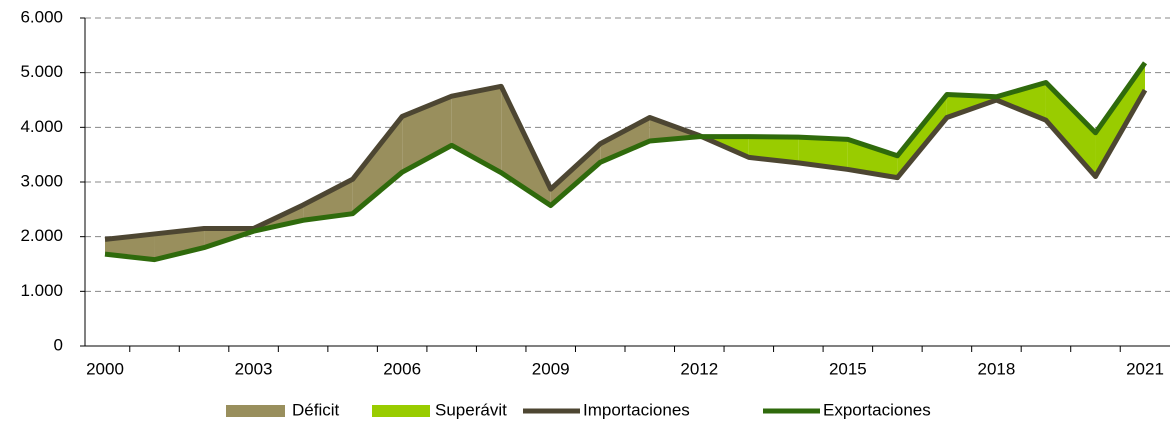 The image size is (1176, 429). I want to click on y-tick-label: 0, so click(58, 344).